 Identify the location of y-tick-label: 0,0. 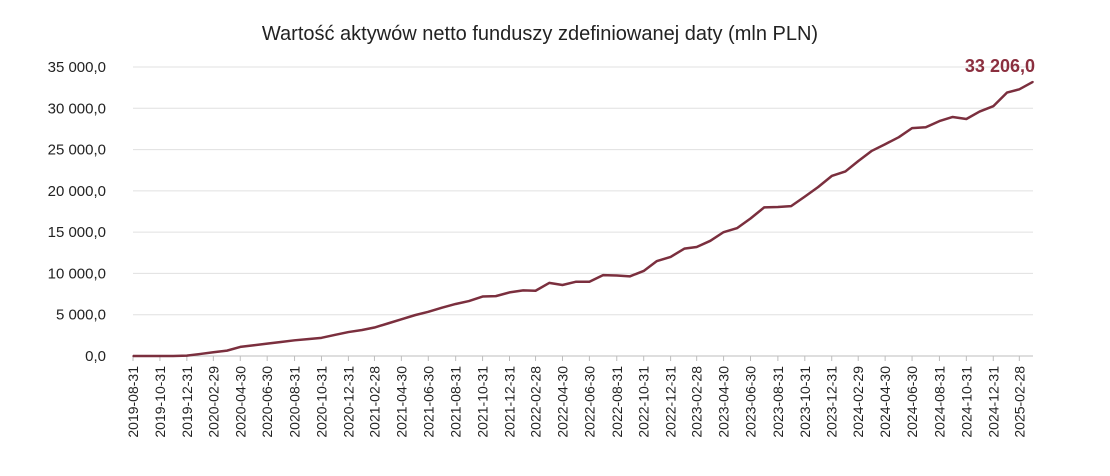
(95, 356).